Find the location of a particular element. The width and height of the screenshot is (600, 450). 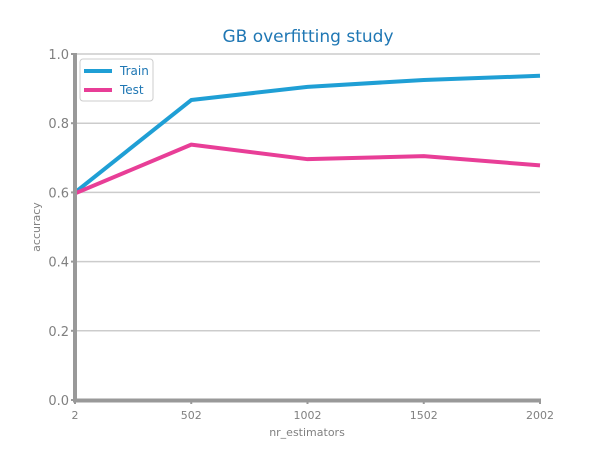

x-tick-label: 1502 is located at coordinates (424, 415).